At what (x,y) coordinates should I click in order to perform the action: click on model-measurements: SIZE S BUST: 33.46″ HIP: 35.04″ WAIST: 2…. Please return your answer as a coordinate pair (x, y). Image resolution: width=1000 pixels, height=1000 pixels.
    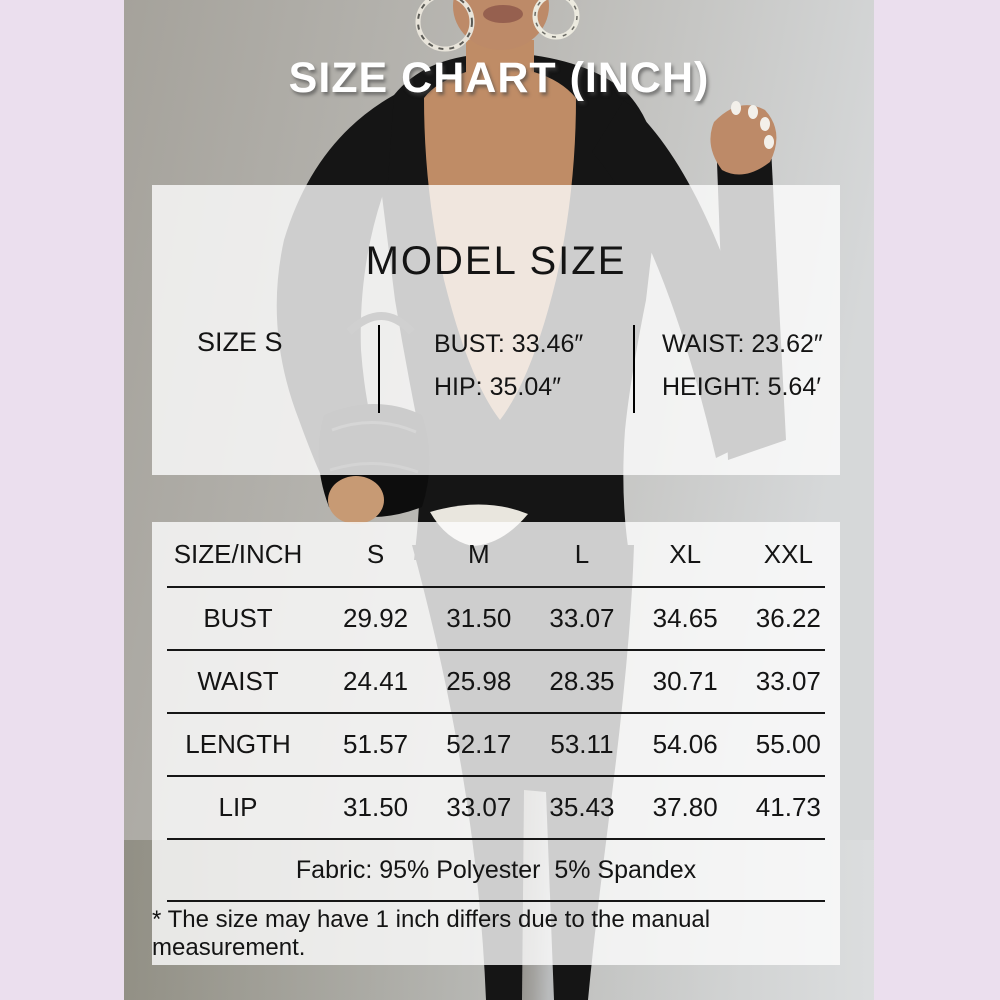
    Looking at the image, I should click on (496, 369).